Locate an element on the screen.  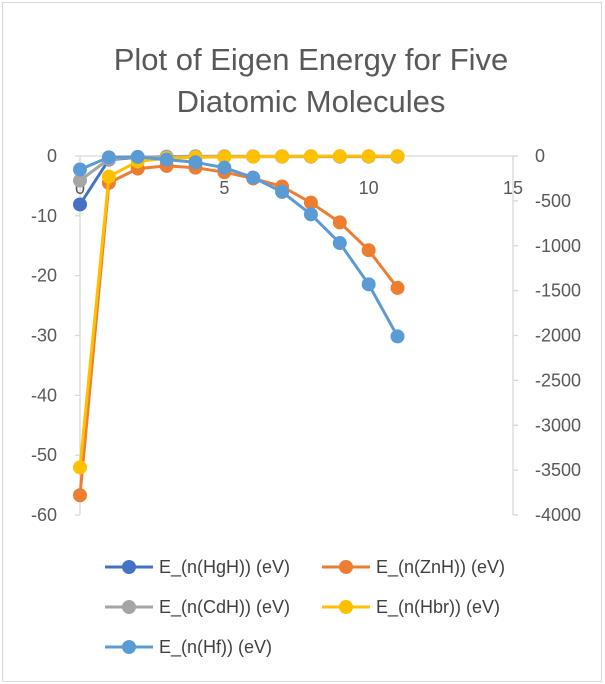
y-left-tick-label: -20 is located at coordinates (44, 276).